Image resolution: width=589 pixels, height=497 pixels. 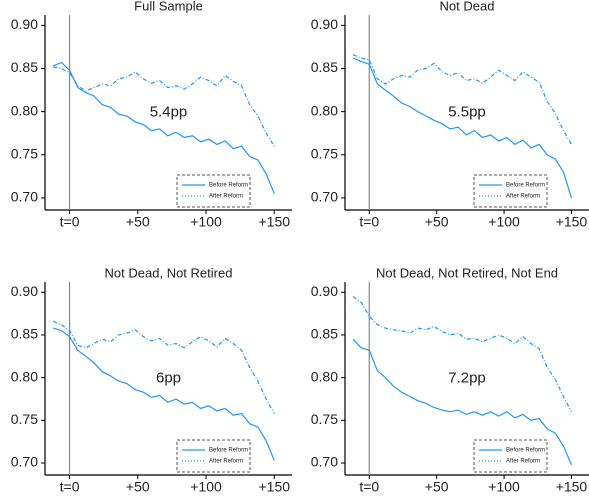 I want to click on panel-title: Not Dead, Not Retired, so click(x=169, y=272).